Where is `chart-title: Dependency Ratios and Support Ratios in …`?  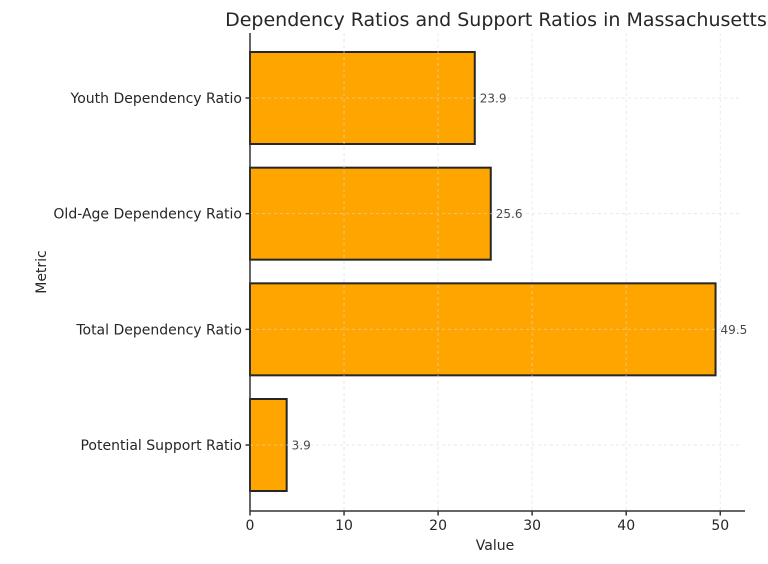 chart-title: Dependency Ratios and Support Ratios in … is located at coordinates (496, 20).